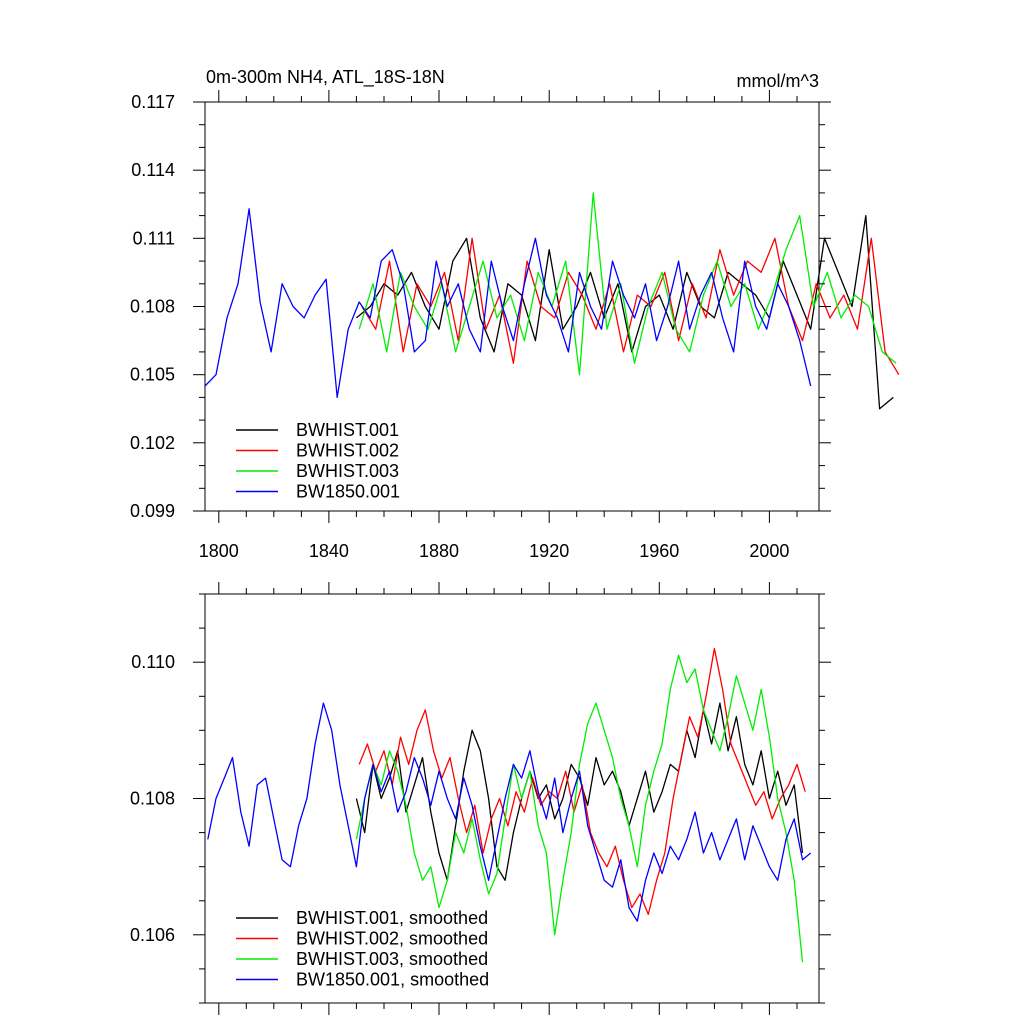  What do you see at coordinates (153, 170) in the screenshot?
I see `y-tick-label: 0.114` at bounding box center [153, 170].